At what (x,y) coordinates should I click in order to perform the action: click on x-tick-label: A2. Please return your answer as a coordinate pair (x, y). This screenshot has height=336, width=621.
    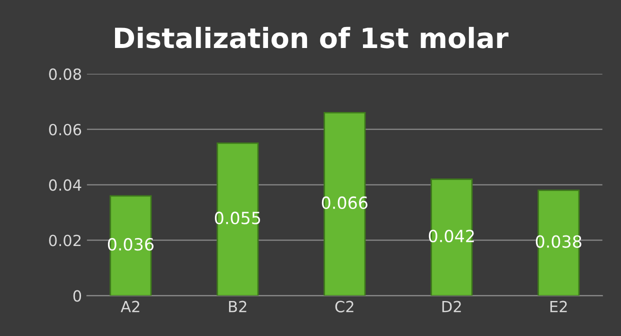
    Looking at the image, I should click on (130, 306).